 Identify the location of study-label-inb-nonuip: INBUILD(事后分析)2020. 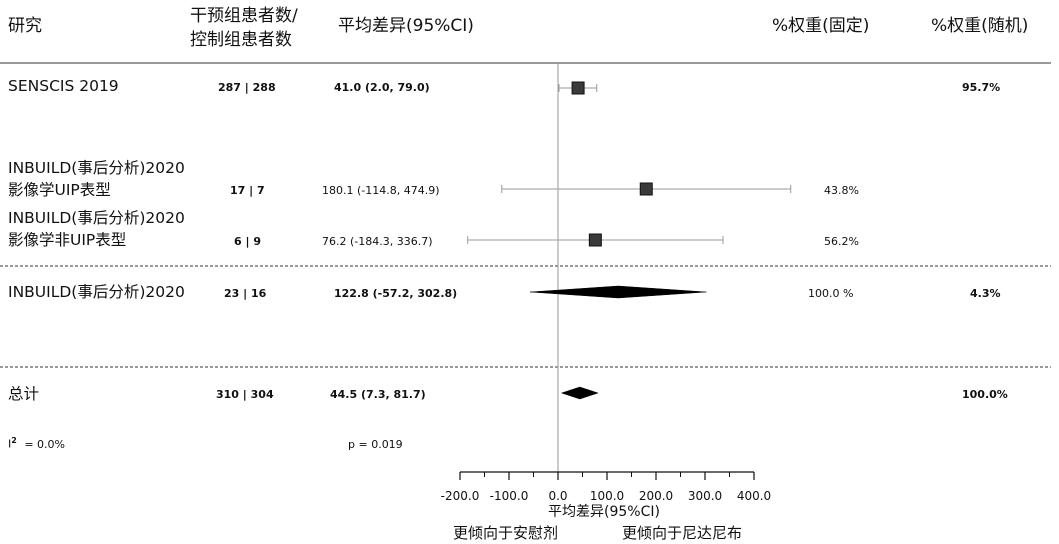
(96, 218).